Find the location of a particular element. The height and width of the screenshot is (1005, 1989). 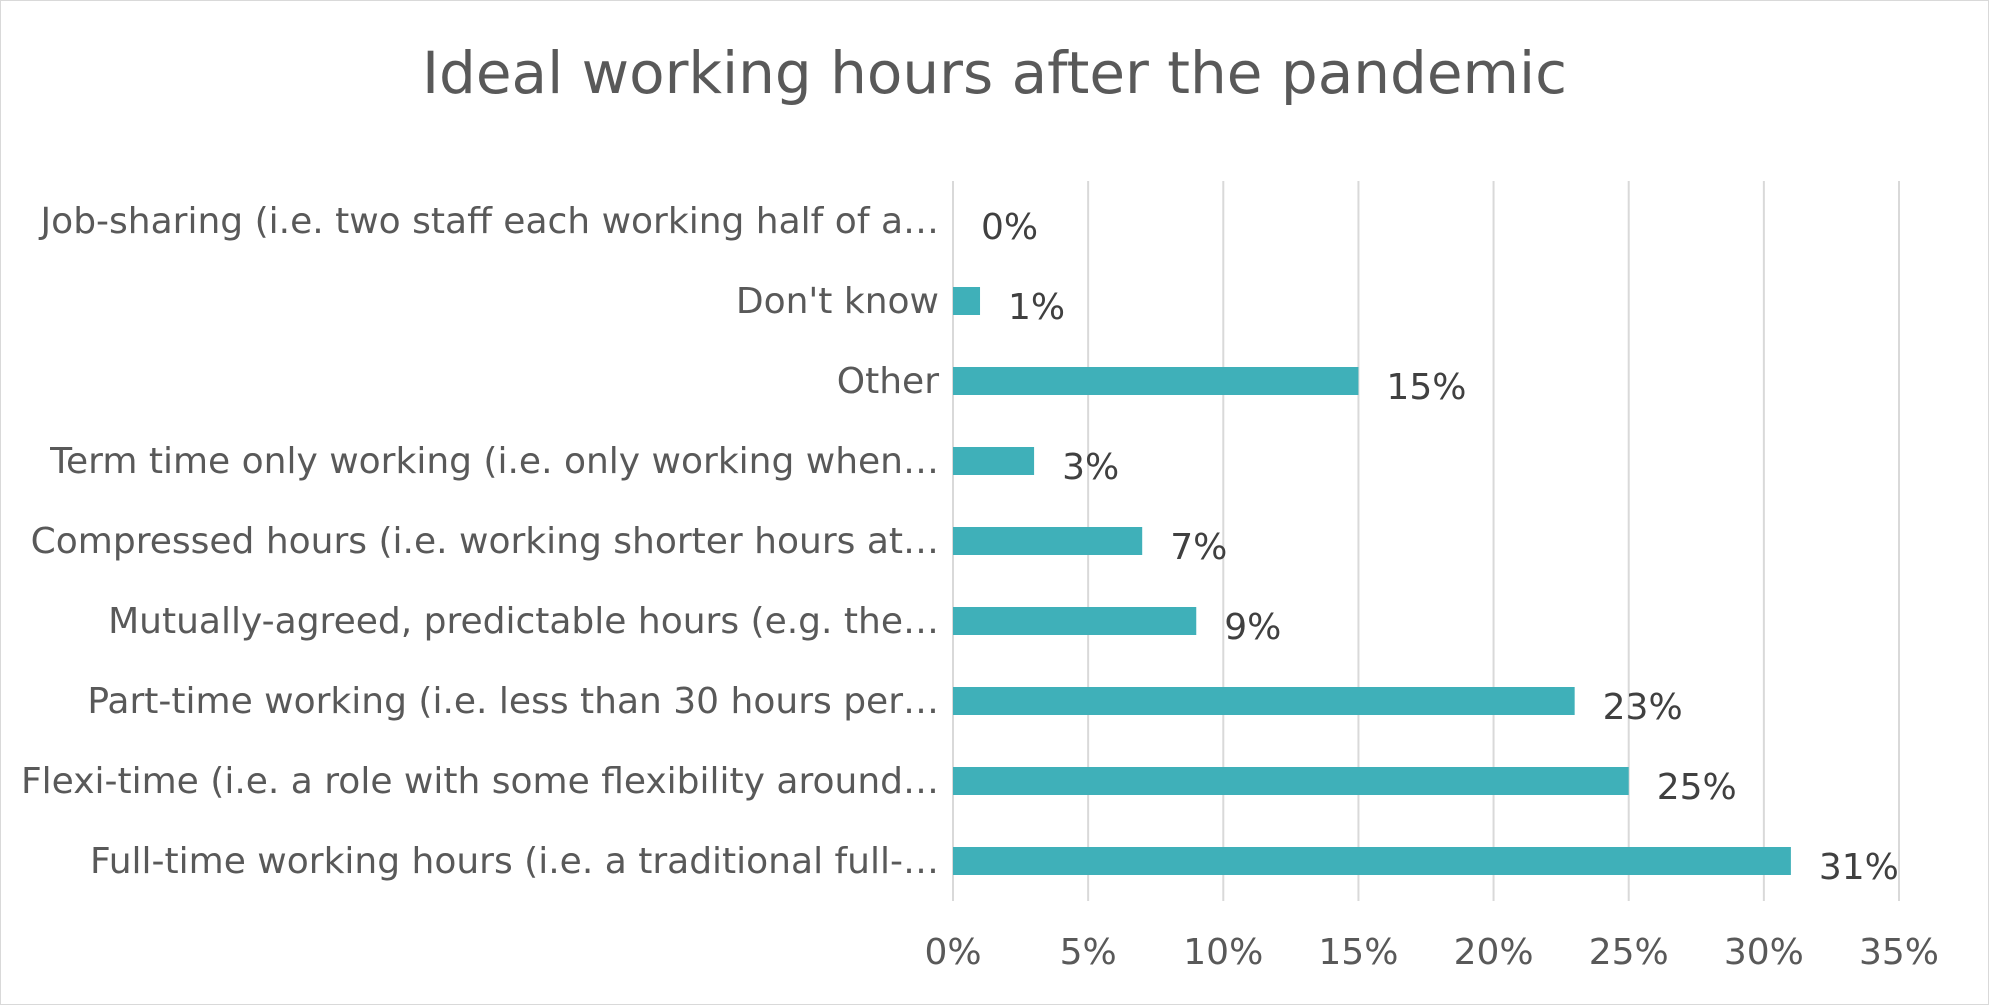

x-tick-label: 15% is located at coordinates (1358, 952).